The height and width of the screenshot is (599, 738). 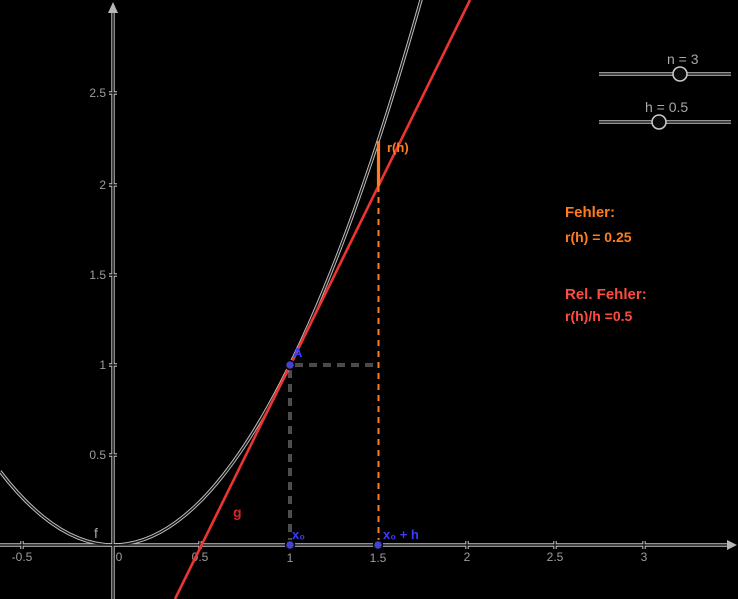 I want to click on point-x0, so click(x=290, y=545).